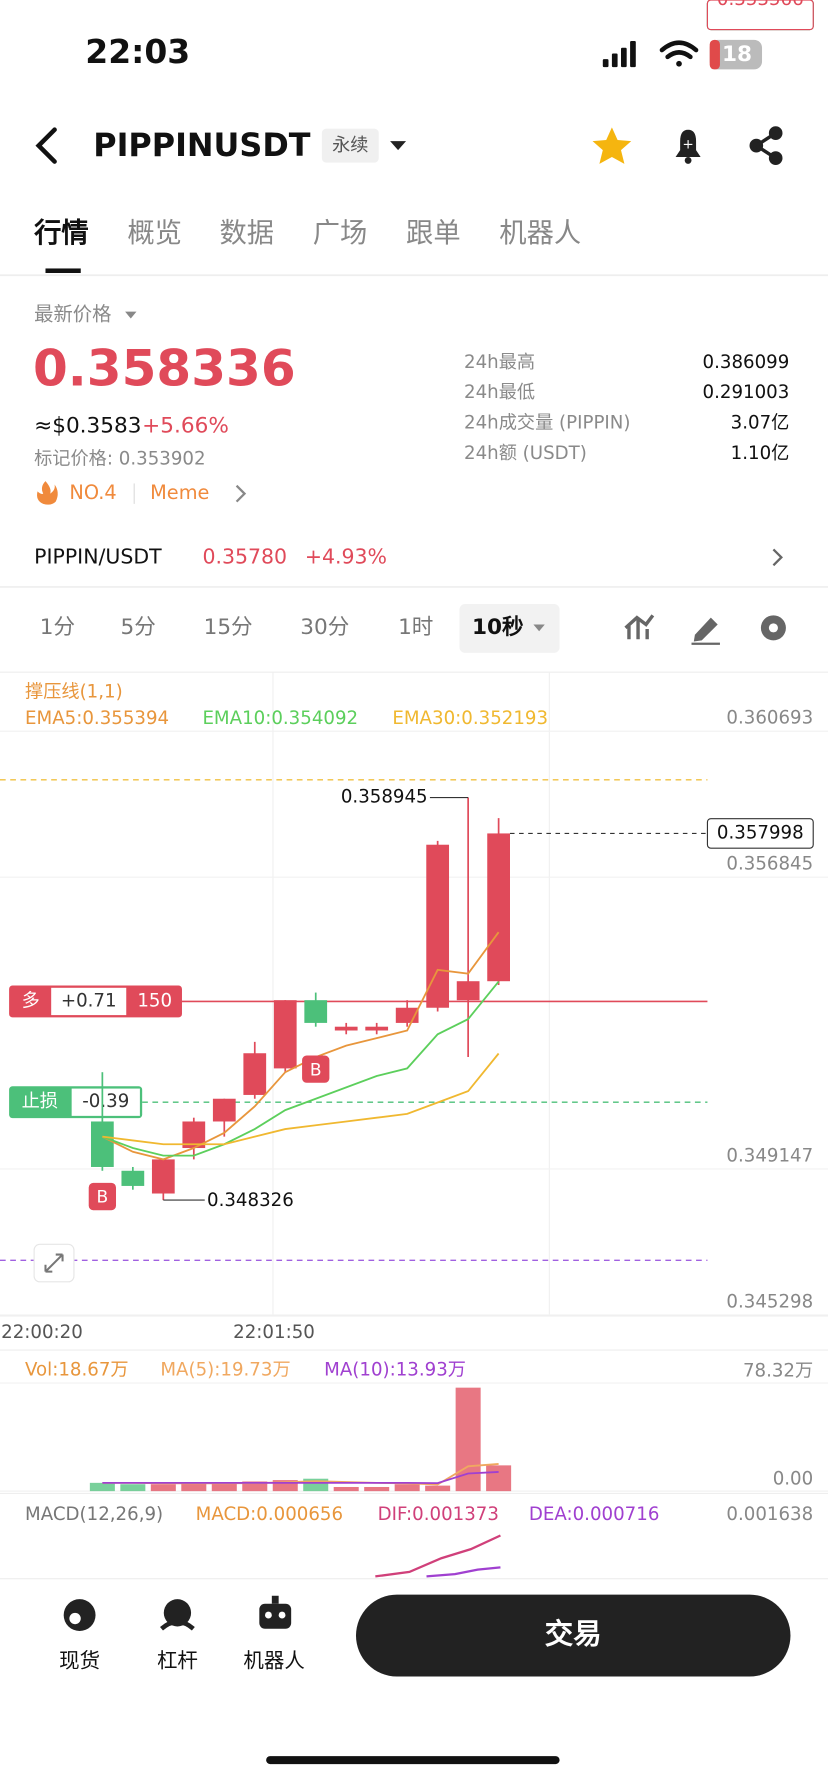 Image resolution: width=828 pixels, height=1792 pixels. Describe the element at coordinates (639, 627) in the screenshot. I see `indicator-icon` at that location.